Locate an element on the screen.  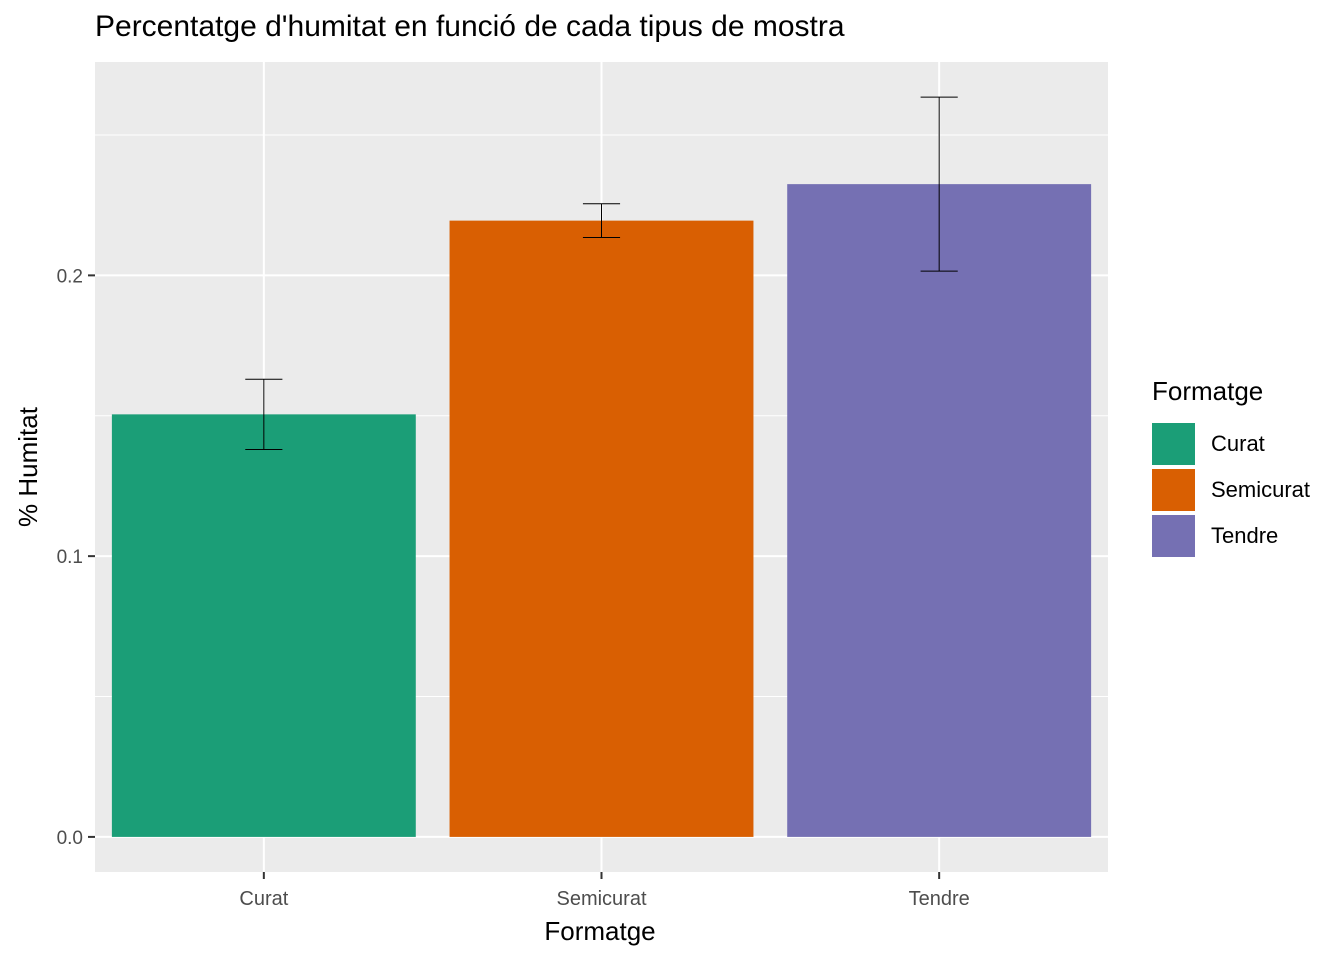
y-tick-label: 0.1 is located at coordinates (70, 557).